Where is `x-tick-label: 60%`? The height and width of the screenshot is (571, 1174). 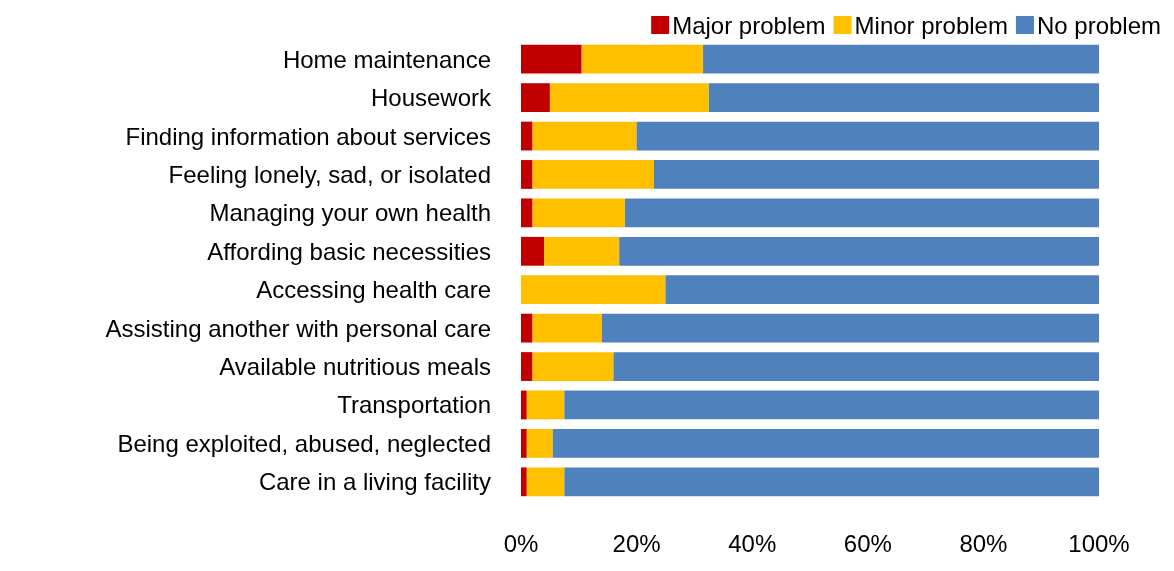 x-tick-label: 60% is located at coordinates (867, 543).